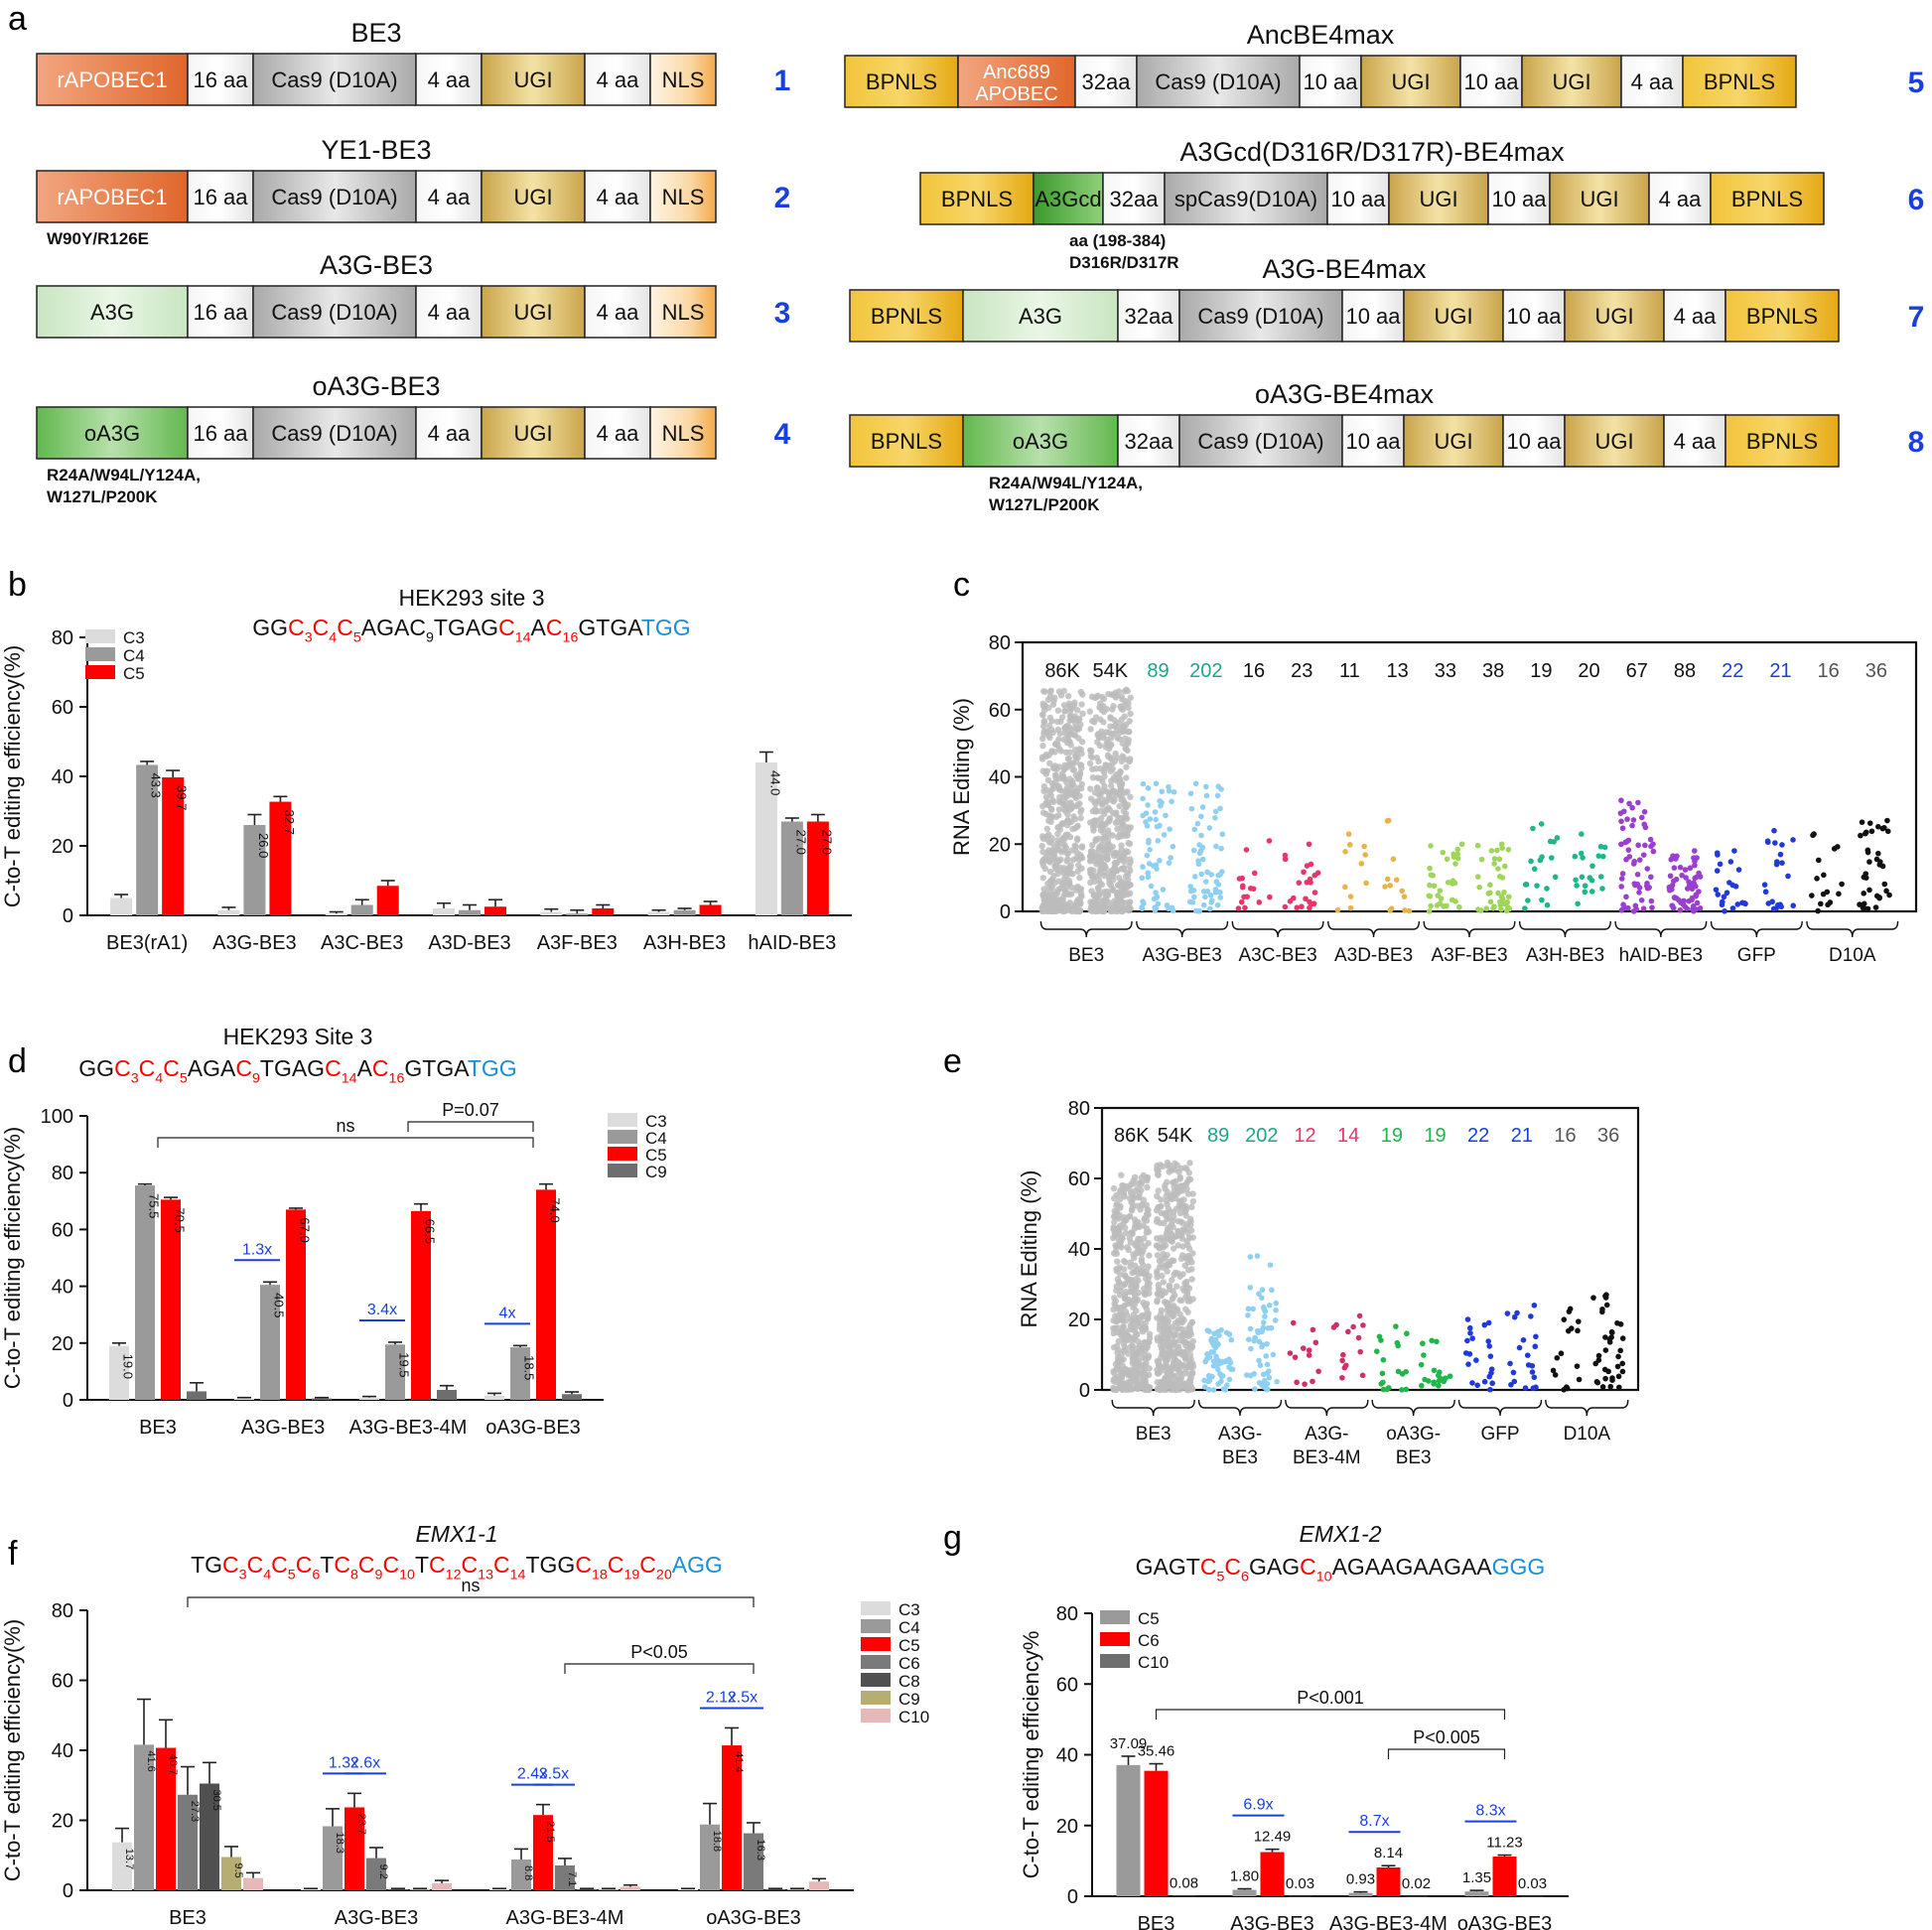 This screenshot has width=1932, height=1930. Describe the element at coordinates (1533, 1883) in the screenshot. I see `bar-value-label: 0.03` at that location.